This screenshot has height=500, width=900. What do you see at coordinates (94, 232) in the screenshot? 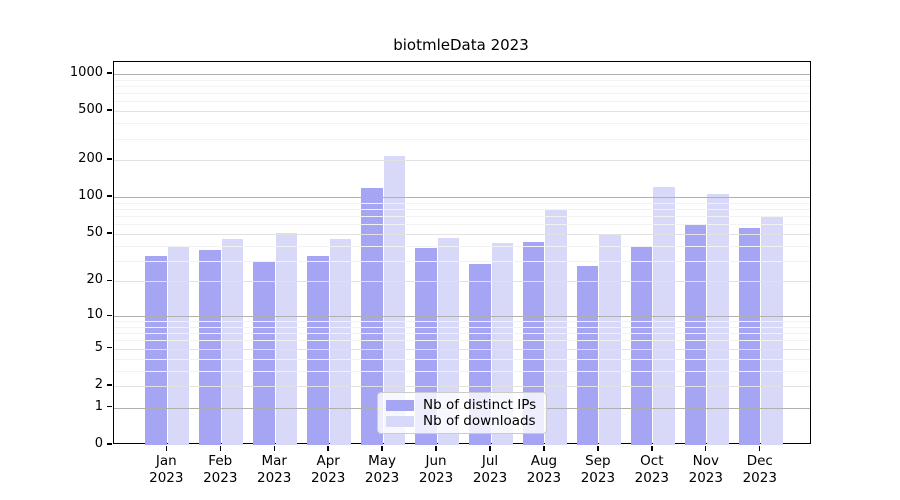
I see `y-tick-label: 50` at bounding box center [94, 232].